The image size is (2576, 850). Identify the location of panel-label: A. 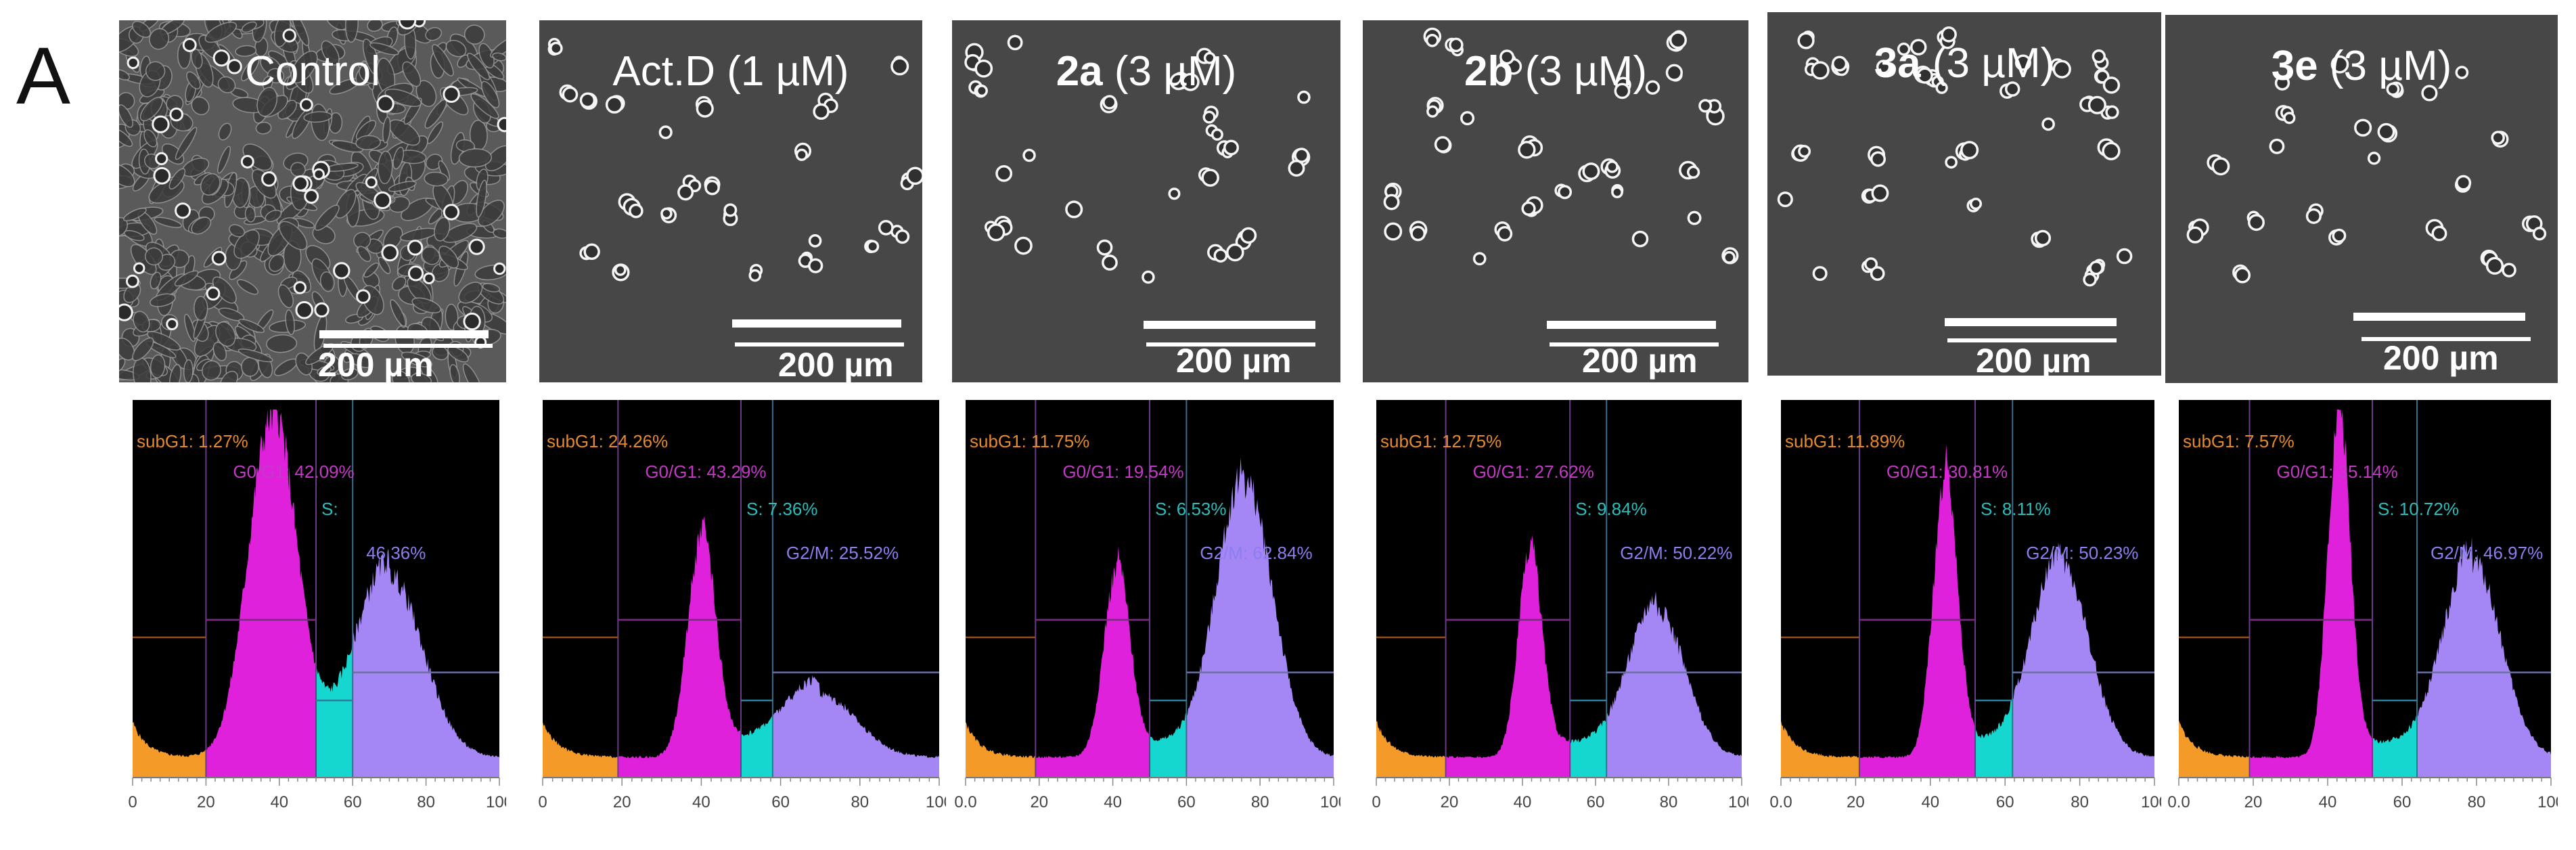
(43, 75).